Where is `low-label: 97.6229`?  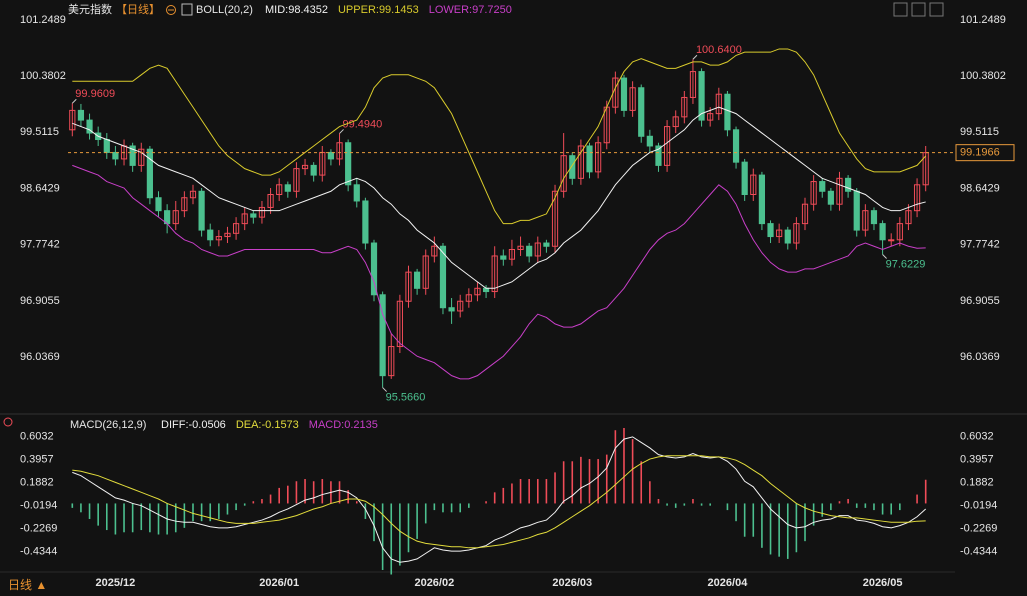 low-label: 97.6229 is located at coordinates (906, 264).